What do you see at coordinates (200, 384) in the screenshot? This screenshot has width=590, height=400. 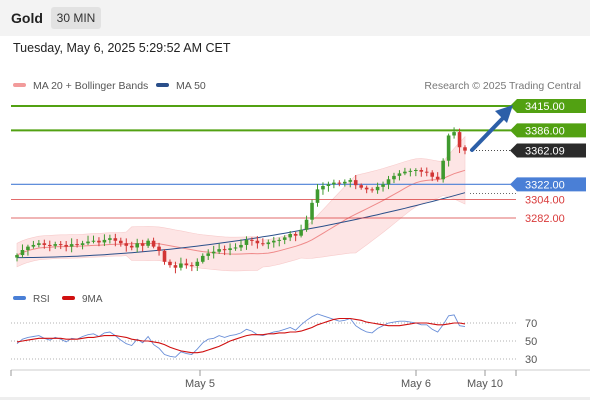 I see `x-axis-label-May-5: May 5` at bounding box center [200, 384].